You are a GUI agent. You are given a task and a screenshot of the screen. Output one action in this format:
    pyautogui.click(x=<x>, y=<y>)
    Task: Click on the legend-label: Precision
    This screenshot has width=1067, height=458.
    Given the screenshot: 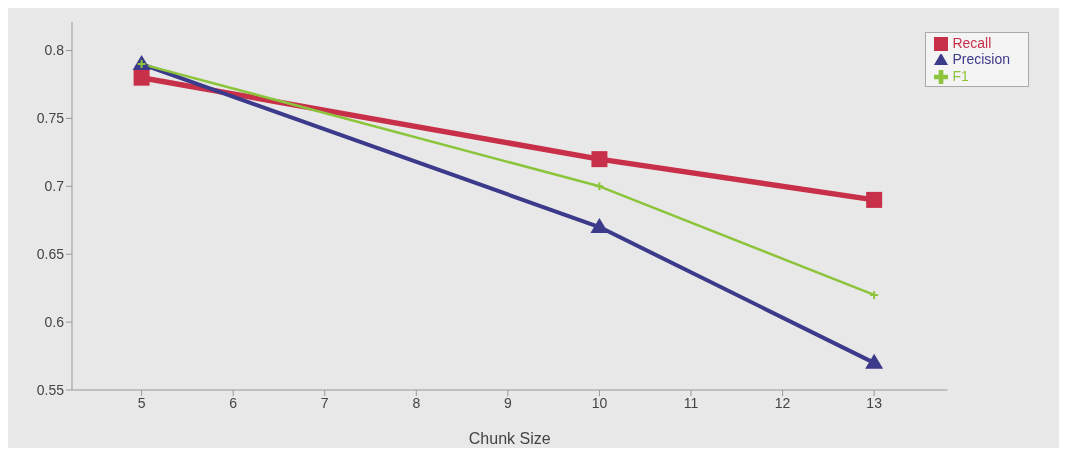 What is the action you would take?
    pyautogui.click(x=981, y=59)
    